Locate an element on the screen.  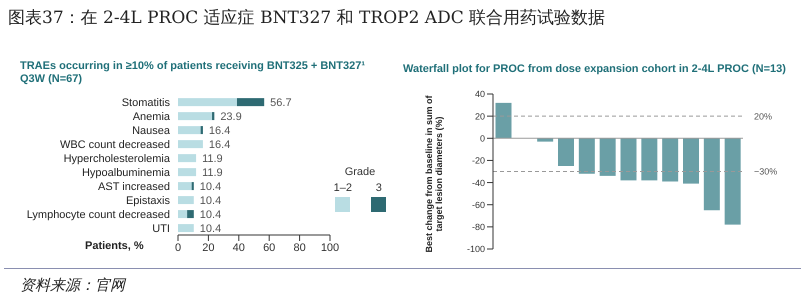
ref-line-label: 20% is located at coordinates (763, 116).